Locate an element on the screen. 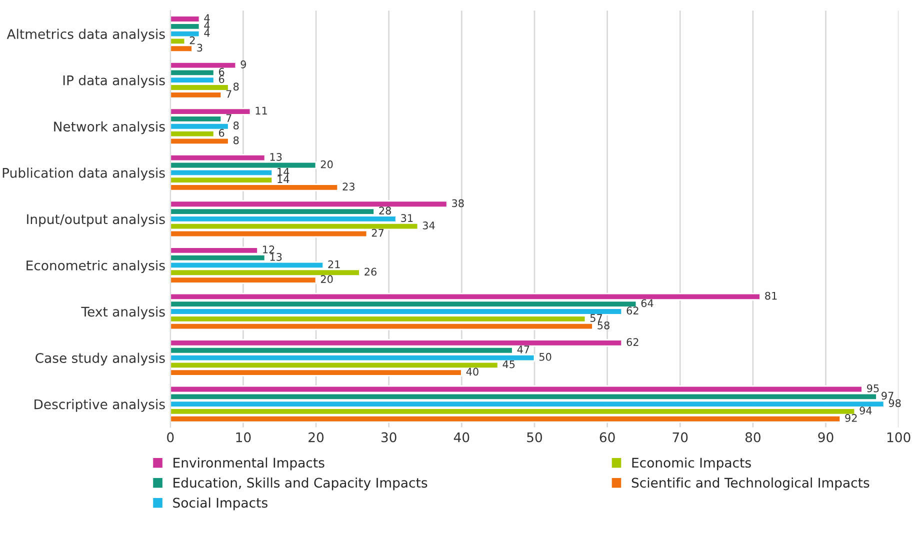 The image size is (916, 534). y-tick-label: Altmetrics data analysis is located at coordinates (85, 35).